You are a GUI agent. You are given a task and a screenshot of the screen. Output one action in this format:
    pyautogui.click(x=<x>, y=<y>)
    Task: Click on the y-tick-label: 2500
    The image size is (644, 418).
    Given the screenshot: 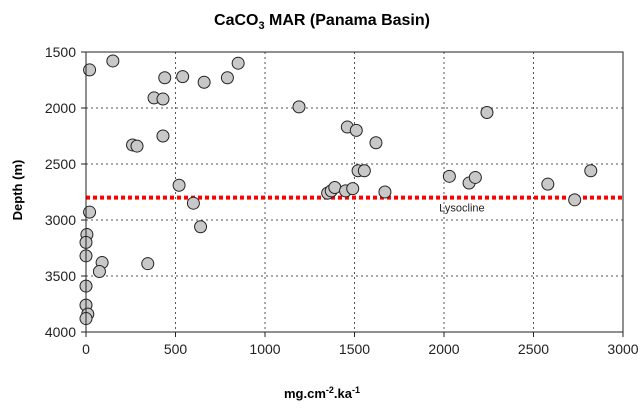 What is the action you would take?
    pyautogui.click(x=60, y=164)
    